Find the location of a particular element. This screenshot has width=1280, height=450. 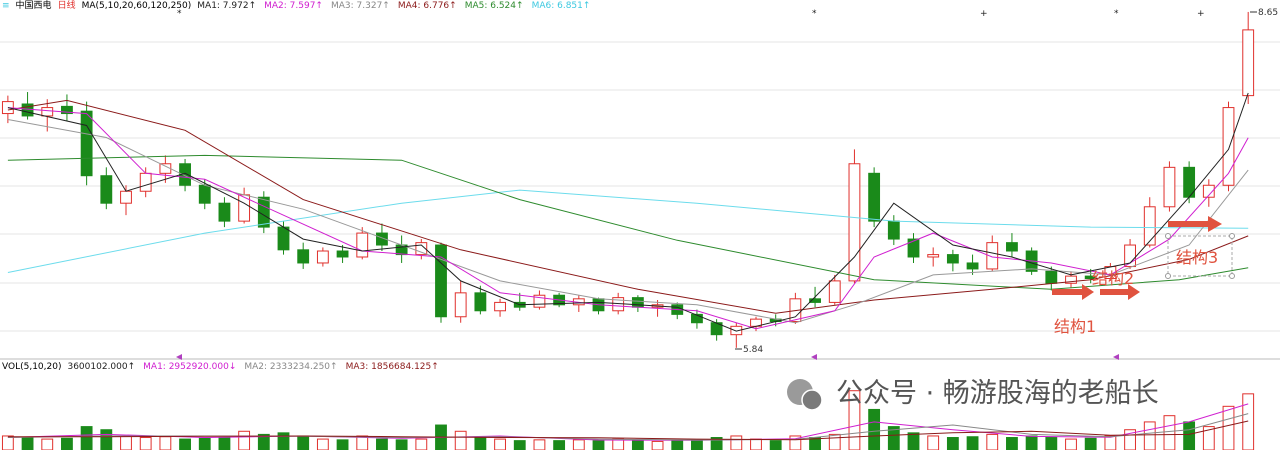

ma-line is located at coordinates (628, 422).